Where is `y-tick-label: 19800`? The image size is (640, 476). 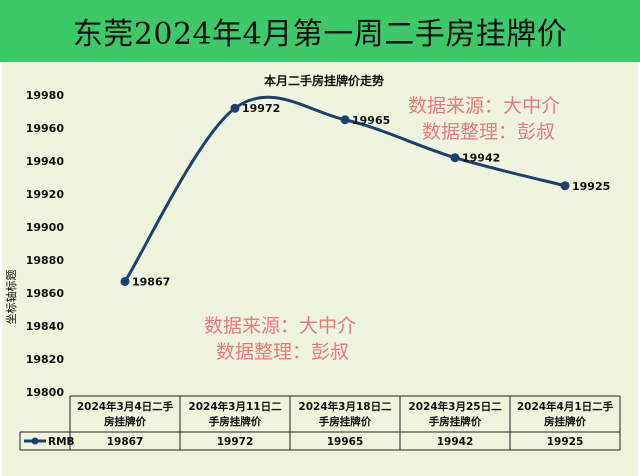 y-tick-label: 19800 is located at coordinates (45, 392).